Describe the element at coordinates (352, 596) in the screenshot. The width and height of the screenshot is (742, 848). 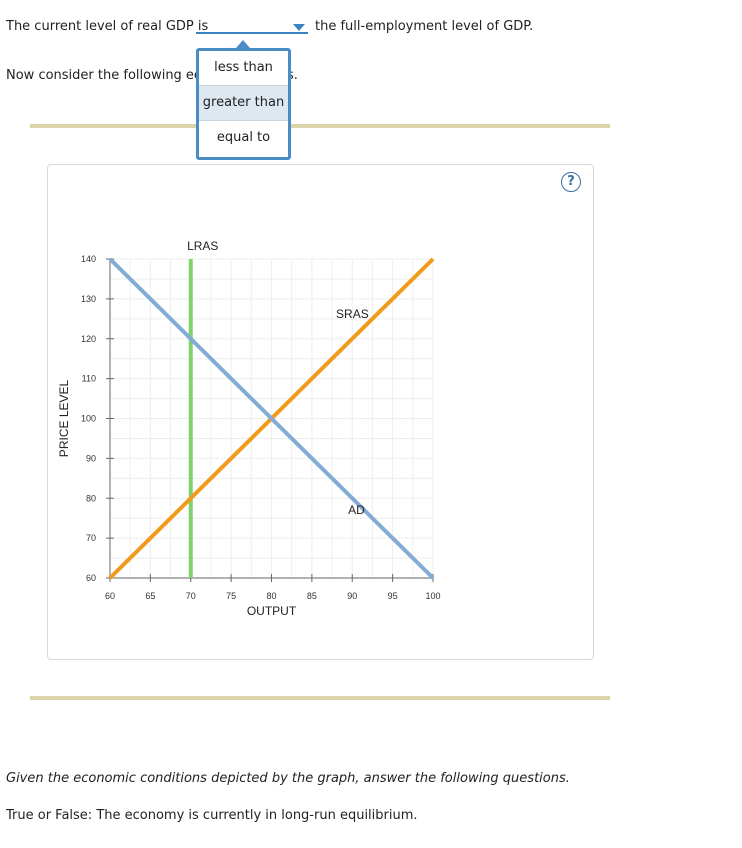
I see `x-tick-label: 90` at that location.